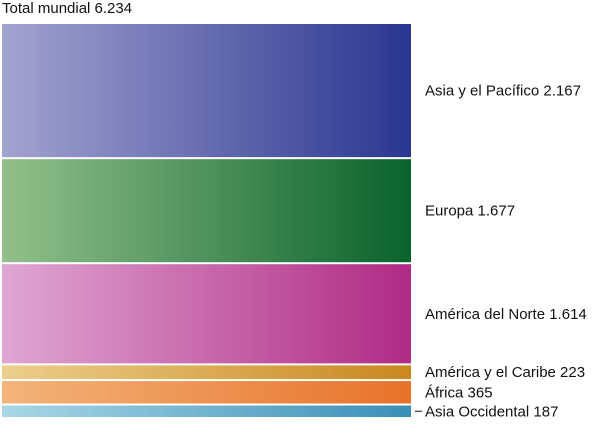 The width and height of the screenshot is (600, 439). I want to click on segment-label: Asia y el Pacífico 2.167, so click(503, 91).